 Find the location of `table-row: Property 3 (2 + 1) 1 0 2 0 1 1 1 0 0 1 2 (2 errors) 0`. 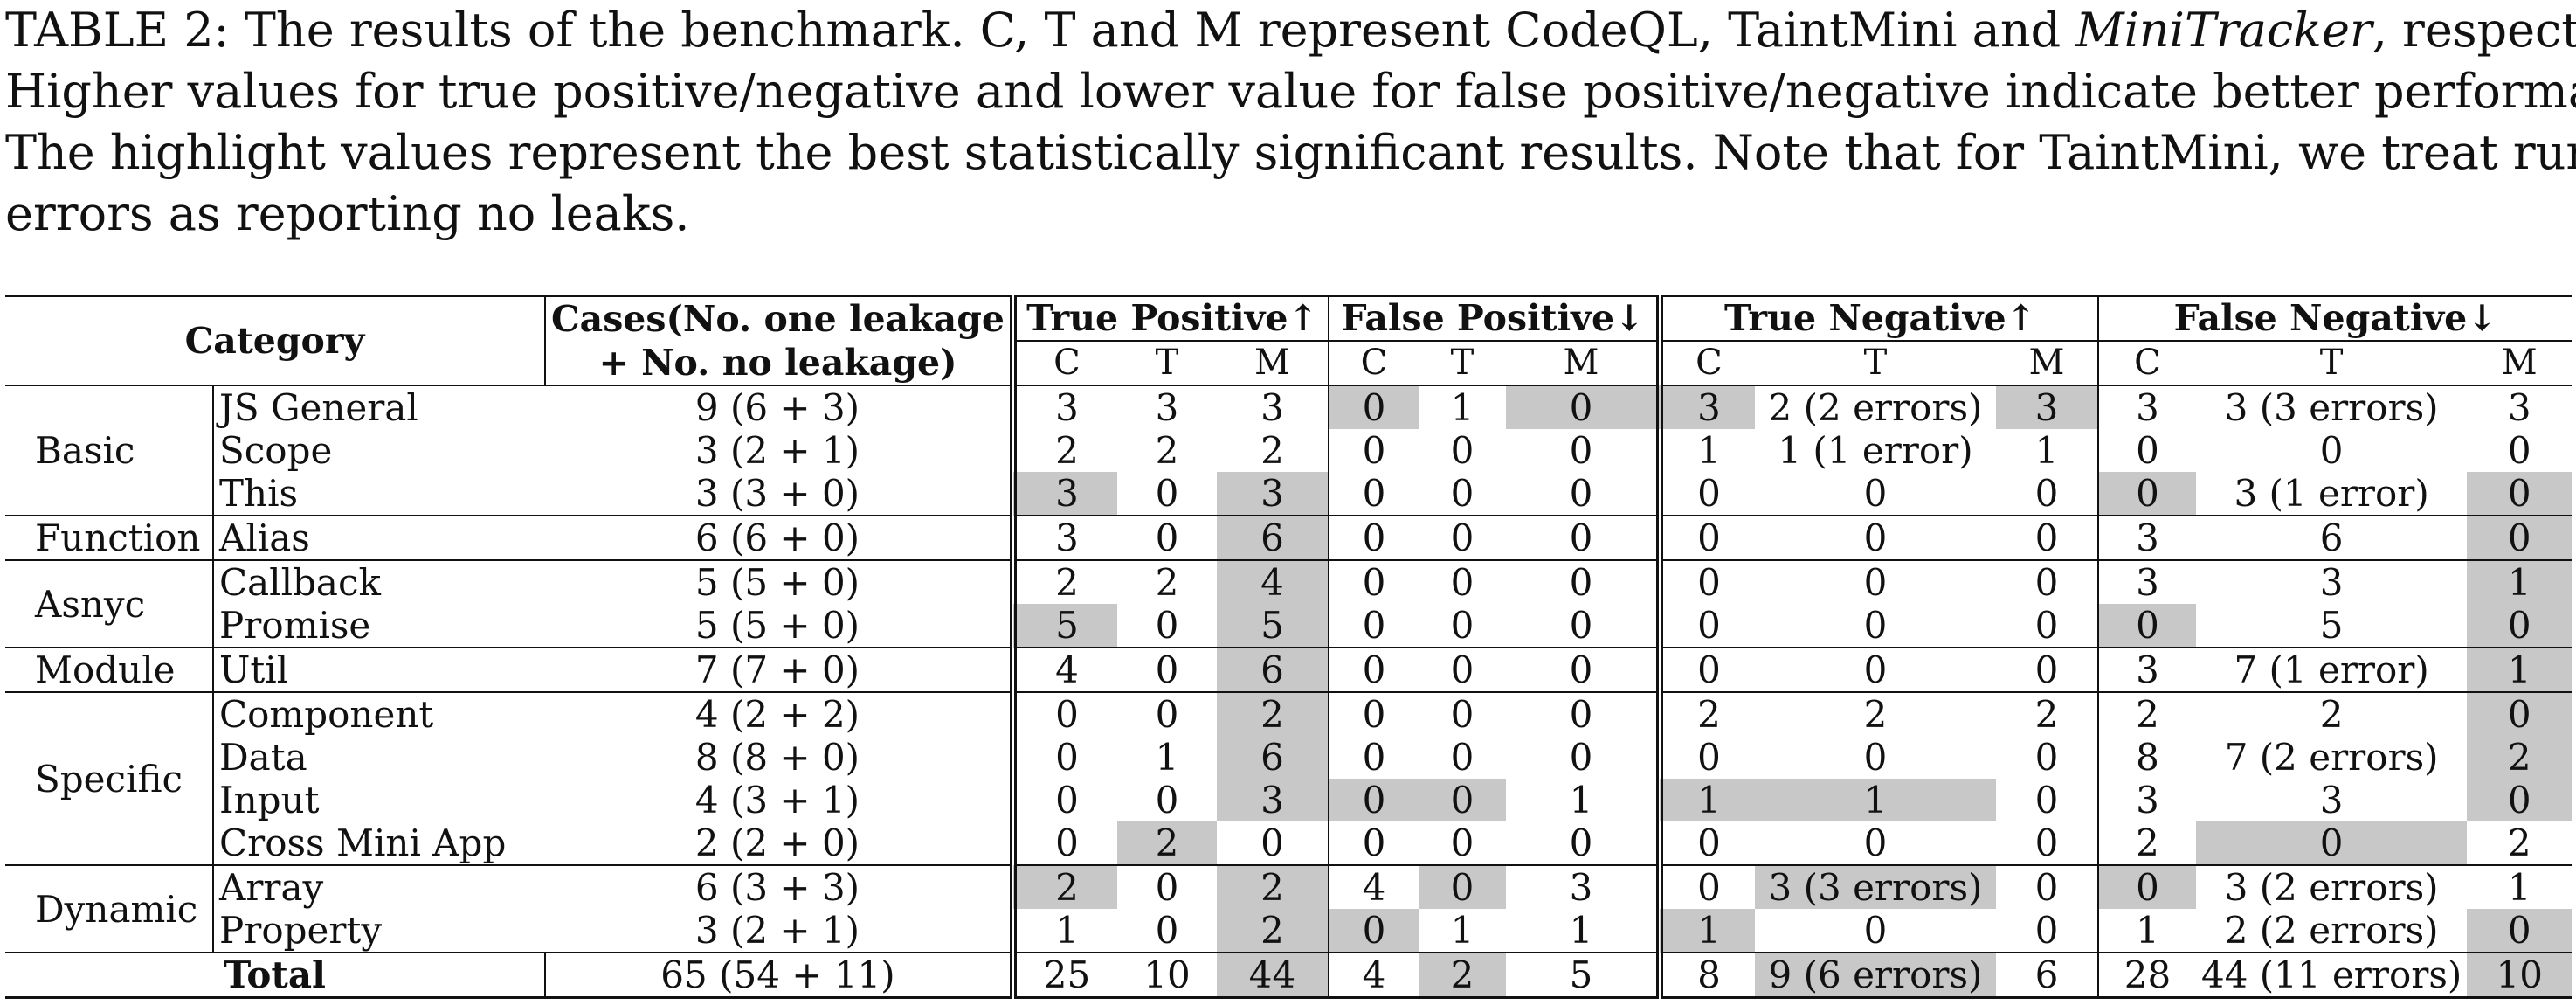

table-row: Property 3 (2 + 1) 1 0 2 0 1 1 1 0 0 1 2 (2 errors) 0 is located at coordinates (1289, 931).